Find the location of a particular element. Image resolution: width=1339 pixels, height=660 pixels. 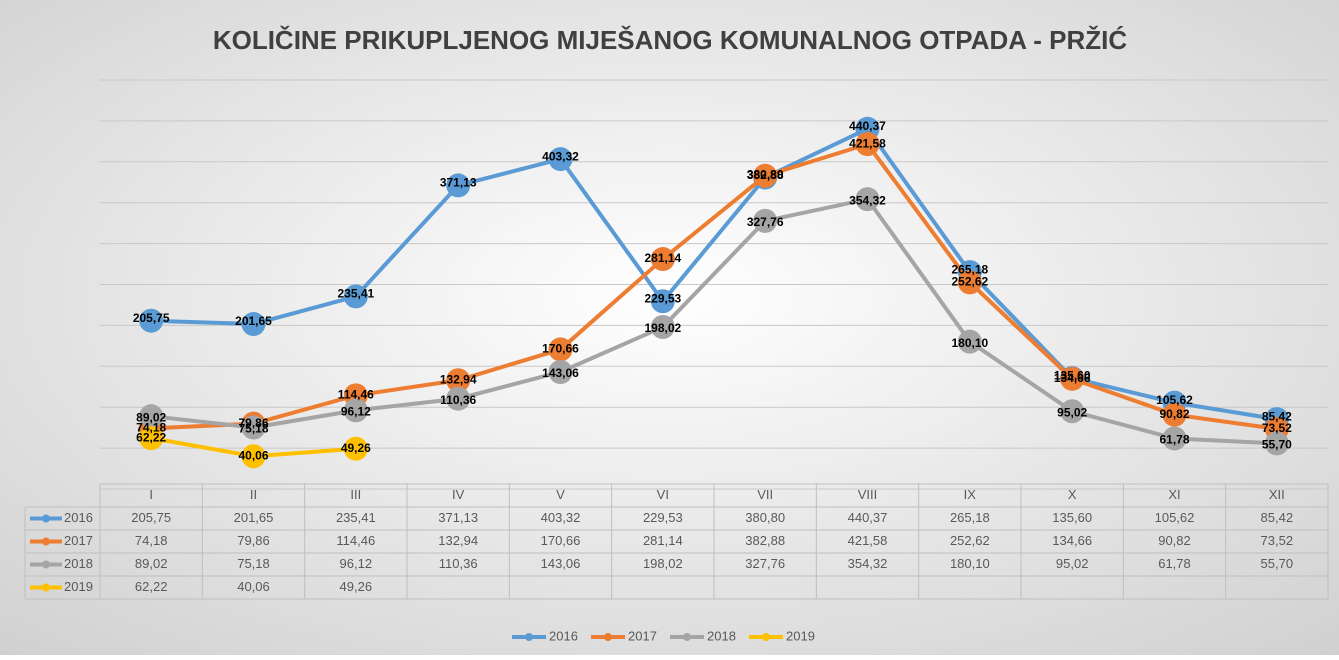

data-label: 134,66 is located at coordinates (1072, 378).